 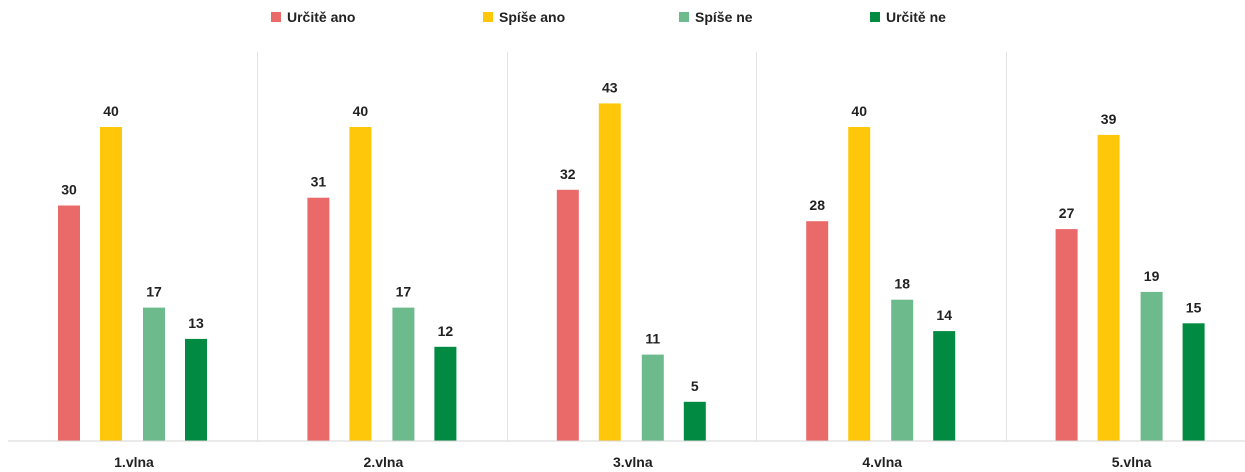 I want to click on data-label-spise-ne-4-vlna: 18, so click(x=902, y=284).